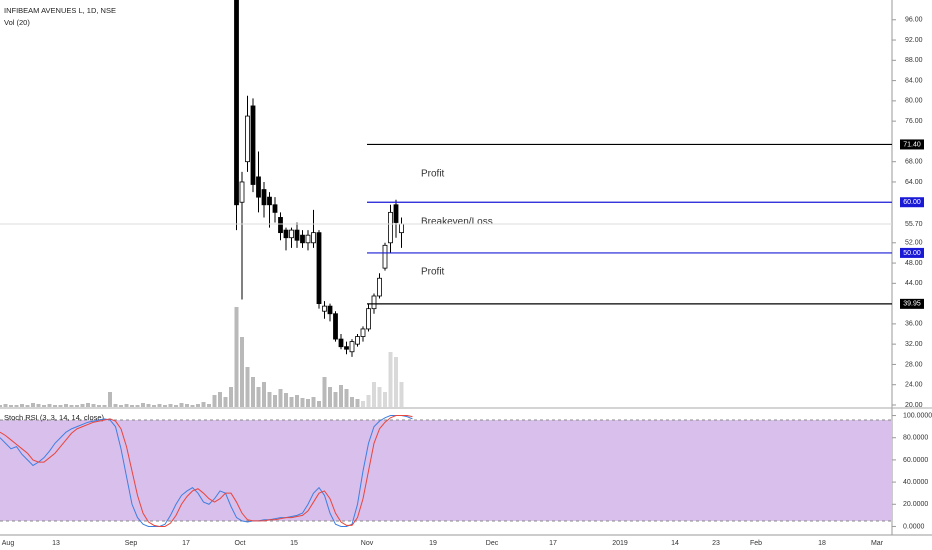 Image resolution: width=932 pixels, height=550 pixels. What do you see at coordinates (914, 243) in the screenshot?
I see `y-tick-label: 52.00` at bounding box center [914, 243].